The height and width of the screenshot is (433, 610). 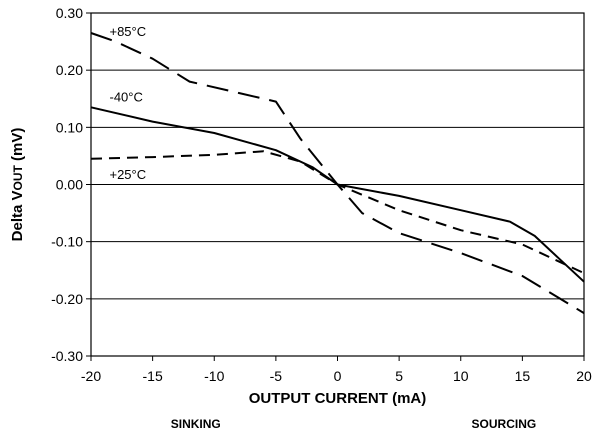 What do you see at coordinates (91, 376) in the screenshot?
I see `x-tick-label: -20` at bounding box center [91, 376].